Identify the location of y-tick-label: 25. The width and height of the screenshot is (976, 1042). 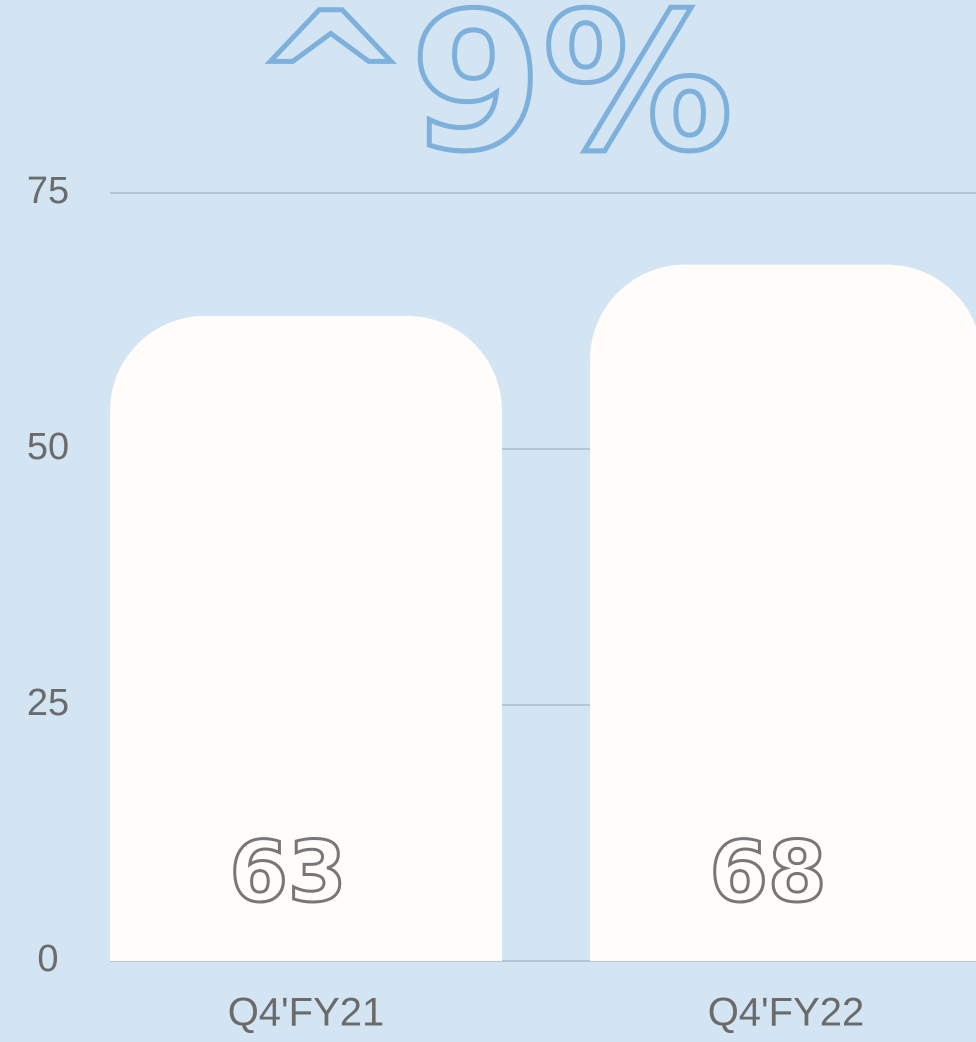
(48, 703).